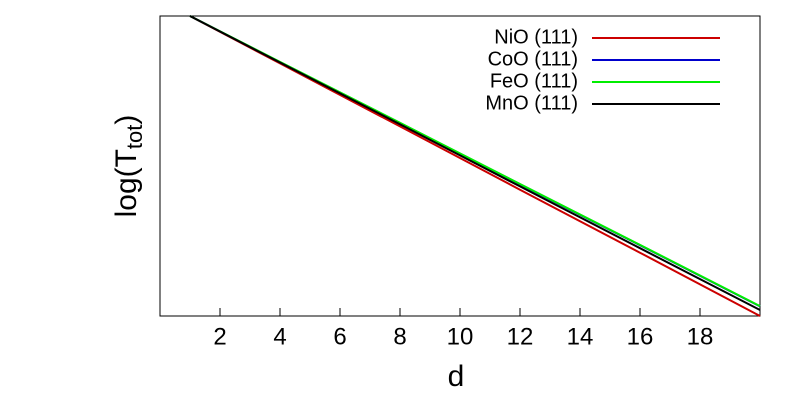  What do you see at coordinates (219, 336) in the screenshot?
I see `x-tick-label: 2` at bounding box center [219, 336].